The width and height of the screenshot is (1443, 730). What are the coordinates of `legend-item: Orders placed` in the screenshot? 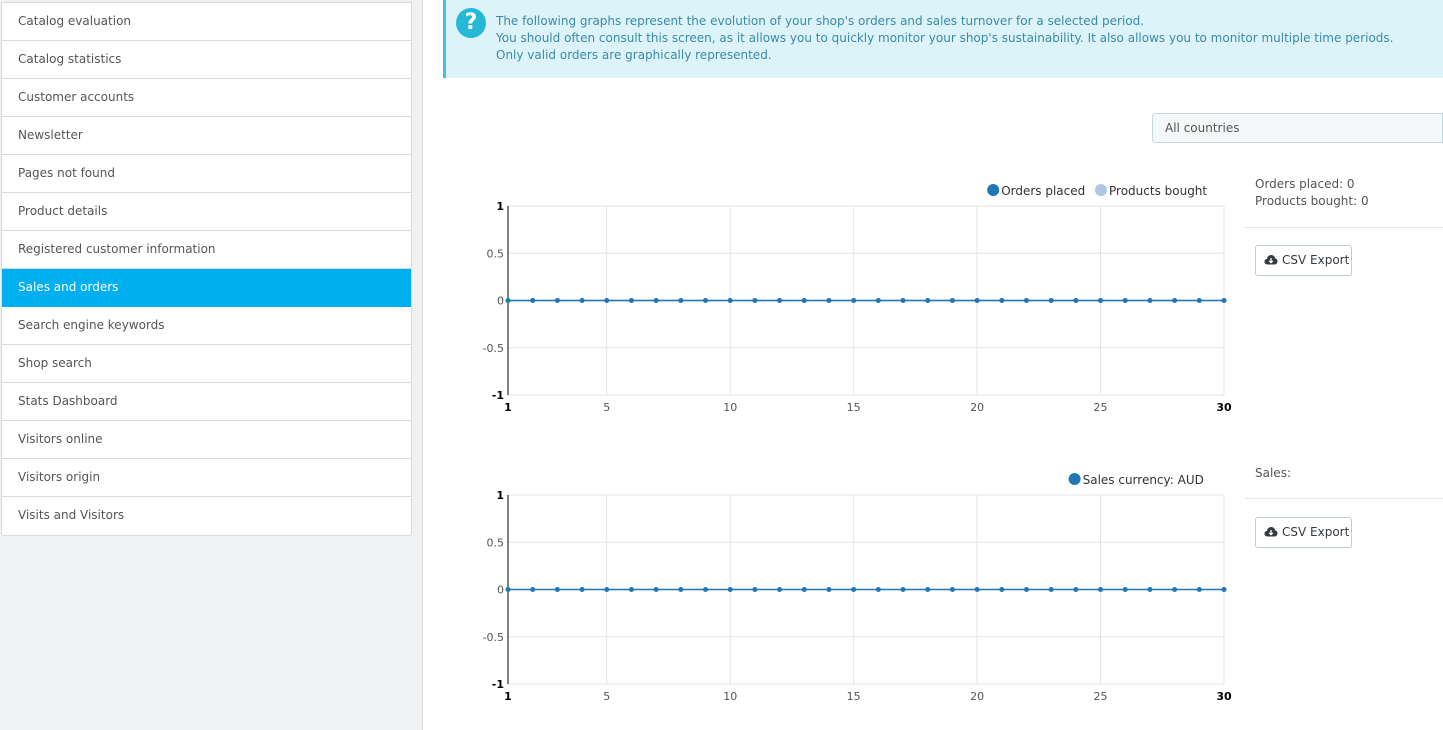 It's located at (1036, 191).